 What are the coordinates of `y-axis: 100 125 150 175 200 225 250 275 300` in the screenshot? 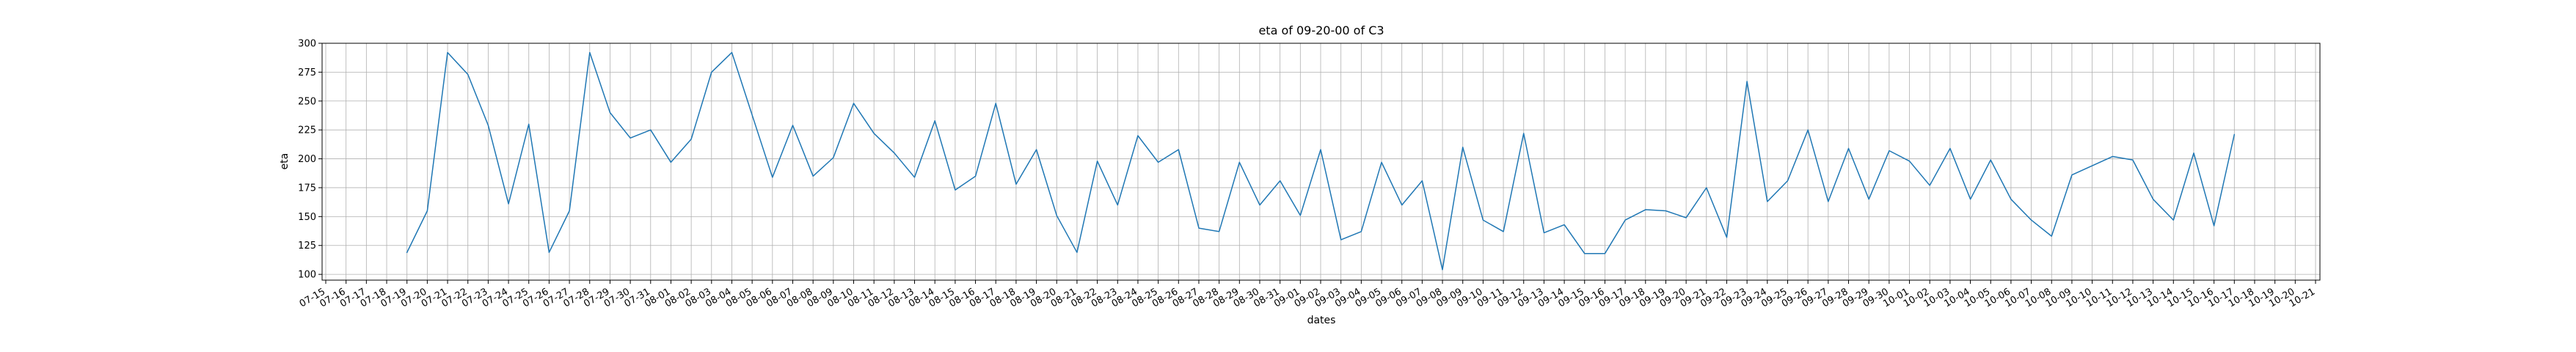 It's located at (310, 160).